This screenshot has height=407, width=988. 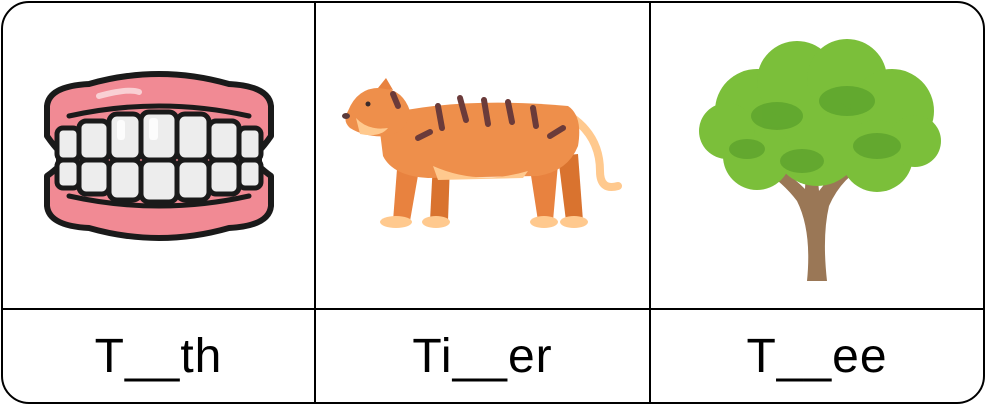 I want to click on card-3-word: T__ee, so click(x=817, y=356).